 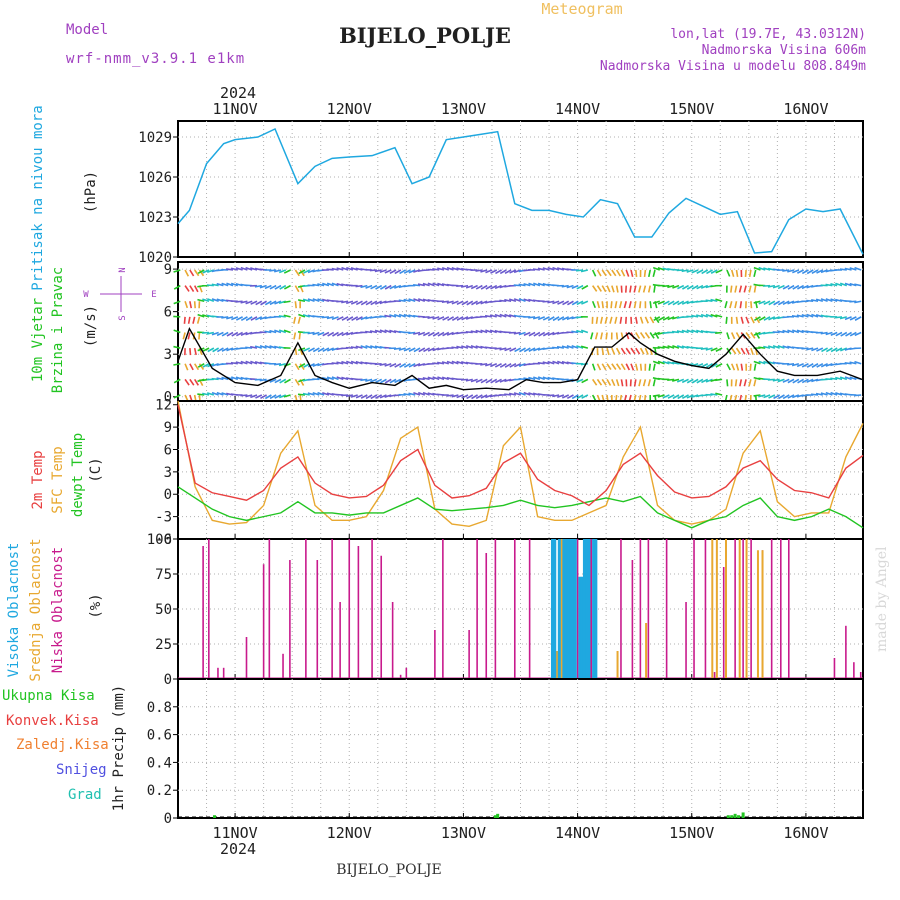 What do you see at coordinates (91, 192) in the screenshot?
I see `pressure-unit: (hPa)` at bounding box center [91, 192].